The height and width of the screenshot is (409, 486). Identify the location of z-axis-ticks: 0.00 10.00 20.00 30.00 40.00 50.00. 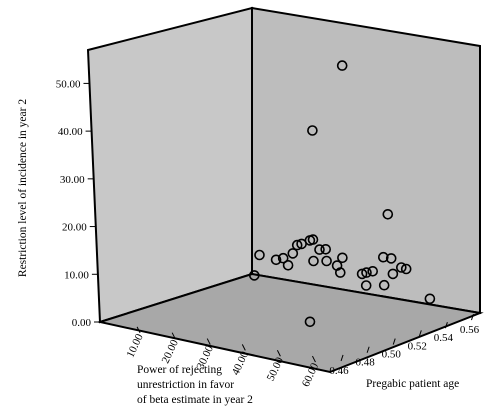
(78, 203).